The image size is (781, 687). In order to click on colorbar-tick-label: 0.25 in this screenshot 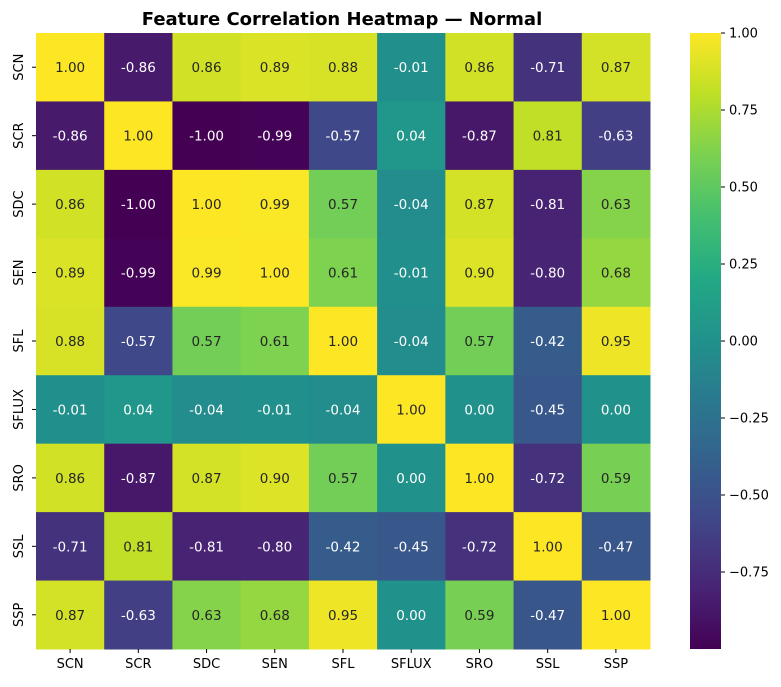, I will do `click(743, 265)`.